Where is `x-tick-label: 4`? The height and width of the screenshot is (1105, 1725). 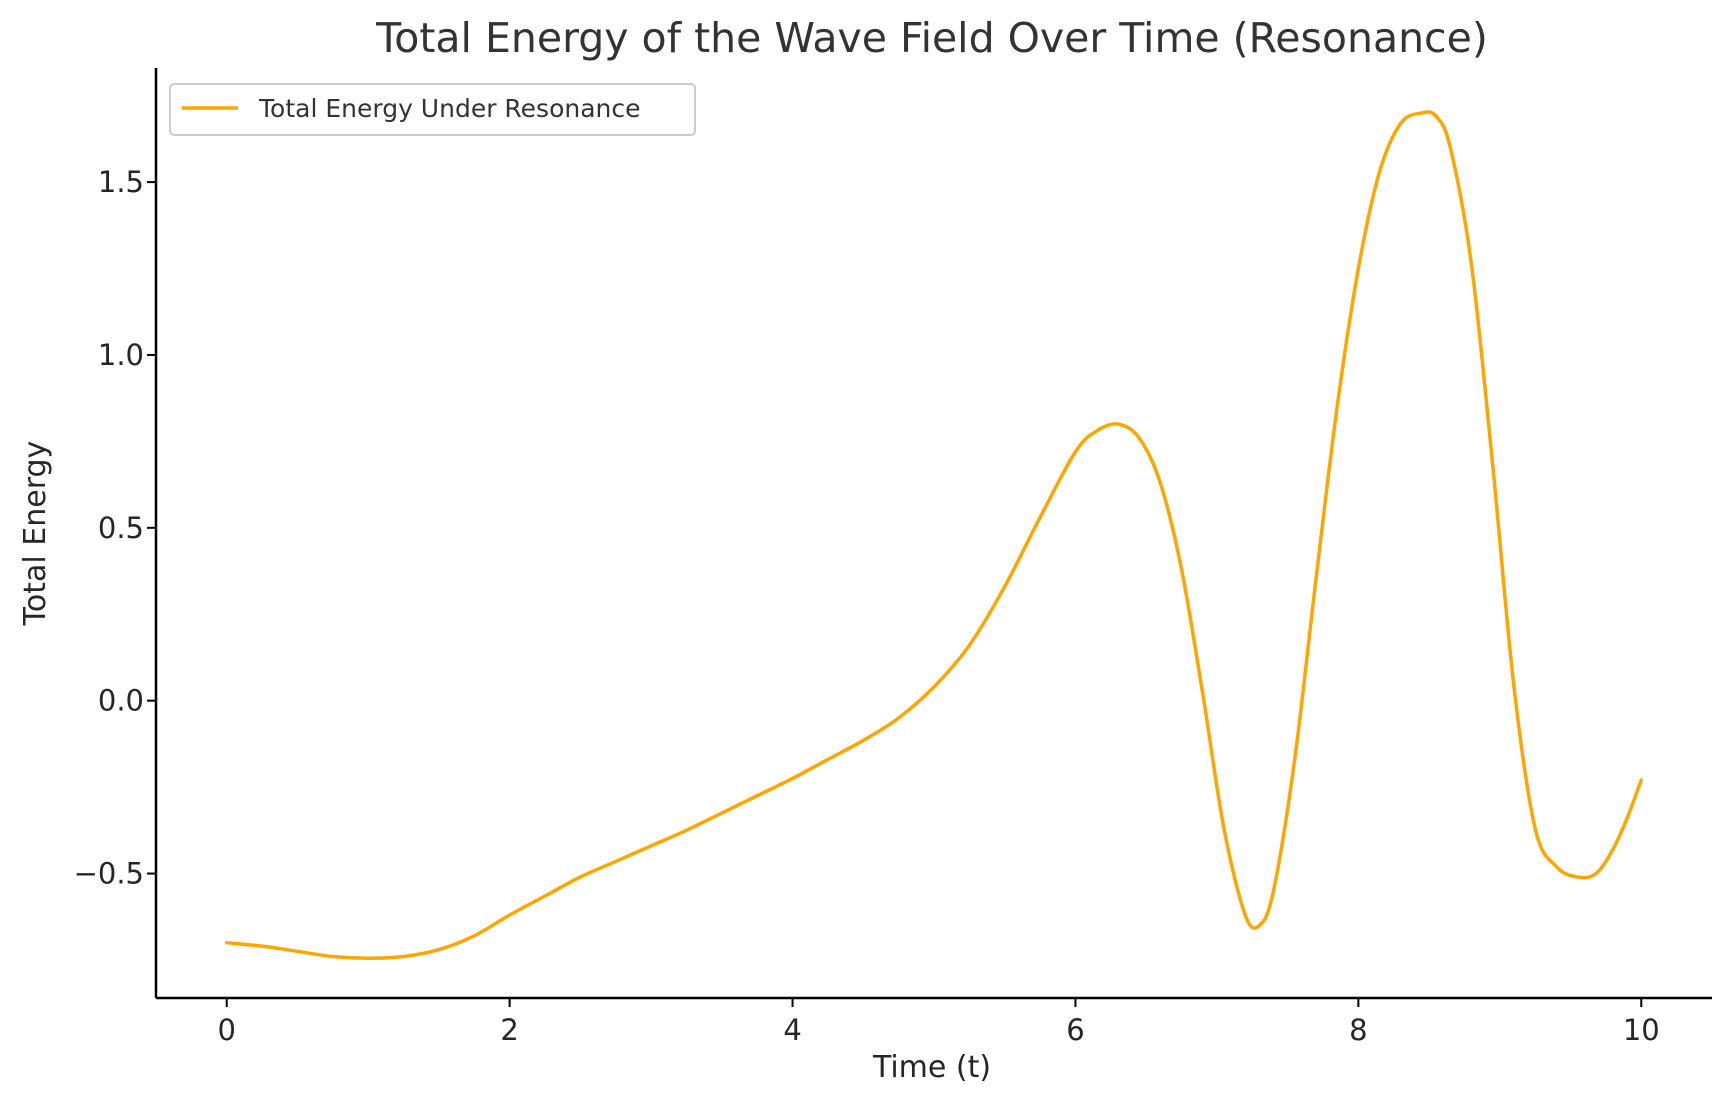
x-tick-label: 4 is located at coordinates (792, 1030).